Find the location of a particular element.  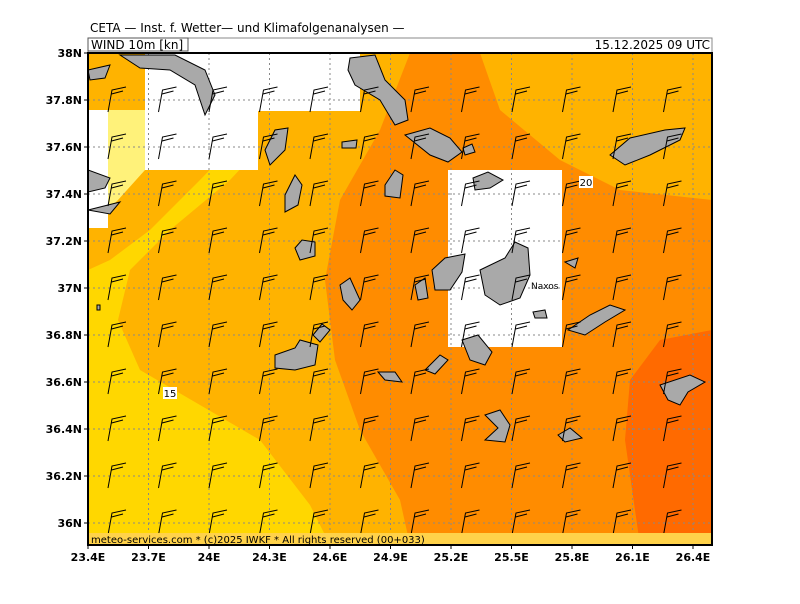

lat-label: 36N is located at coordinates (69, 523).